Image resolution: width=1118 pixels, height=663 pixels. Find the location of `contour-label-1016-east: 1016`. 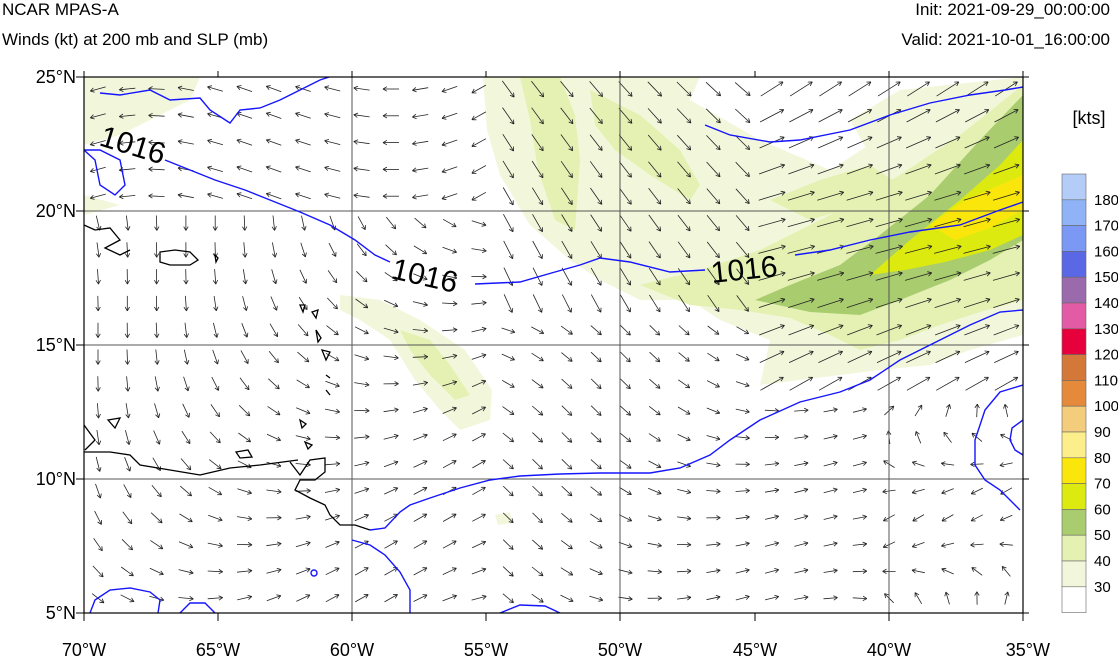

contour-label-1016-east: 1016 is located at coordinates (744, 270).